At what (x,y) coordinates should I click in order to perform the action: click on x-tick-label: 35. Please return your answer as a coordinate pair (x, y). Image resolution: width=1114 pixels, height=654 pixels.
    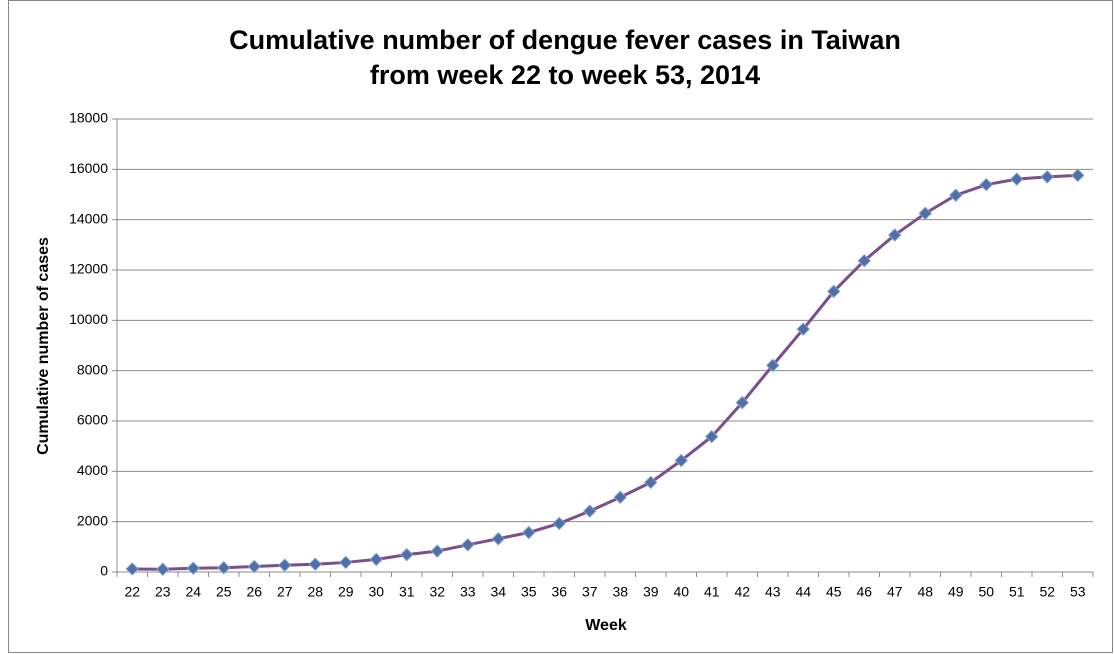
    Looking at the image, I should click on (529, 592).